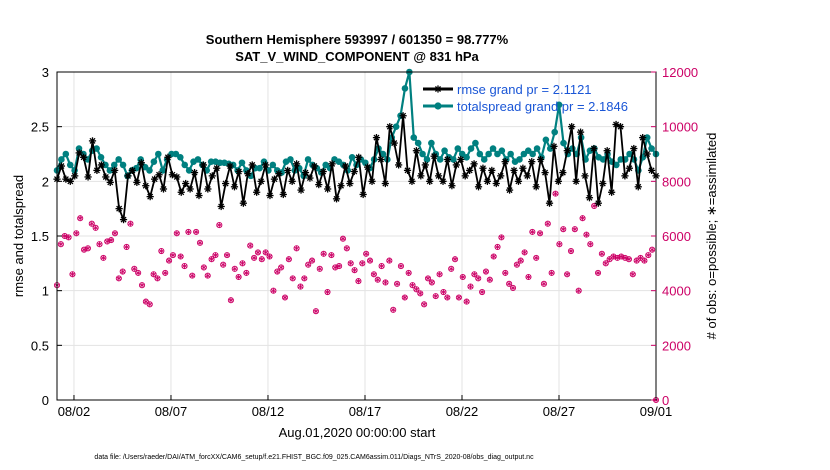  I want to click on y-axis-label: rmse and totalspread, so click(18, 236).